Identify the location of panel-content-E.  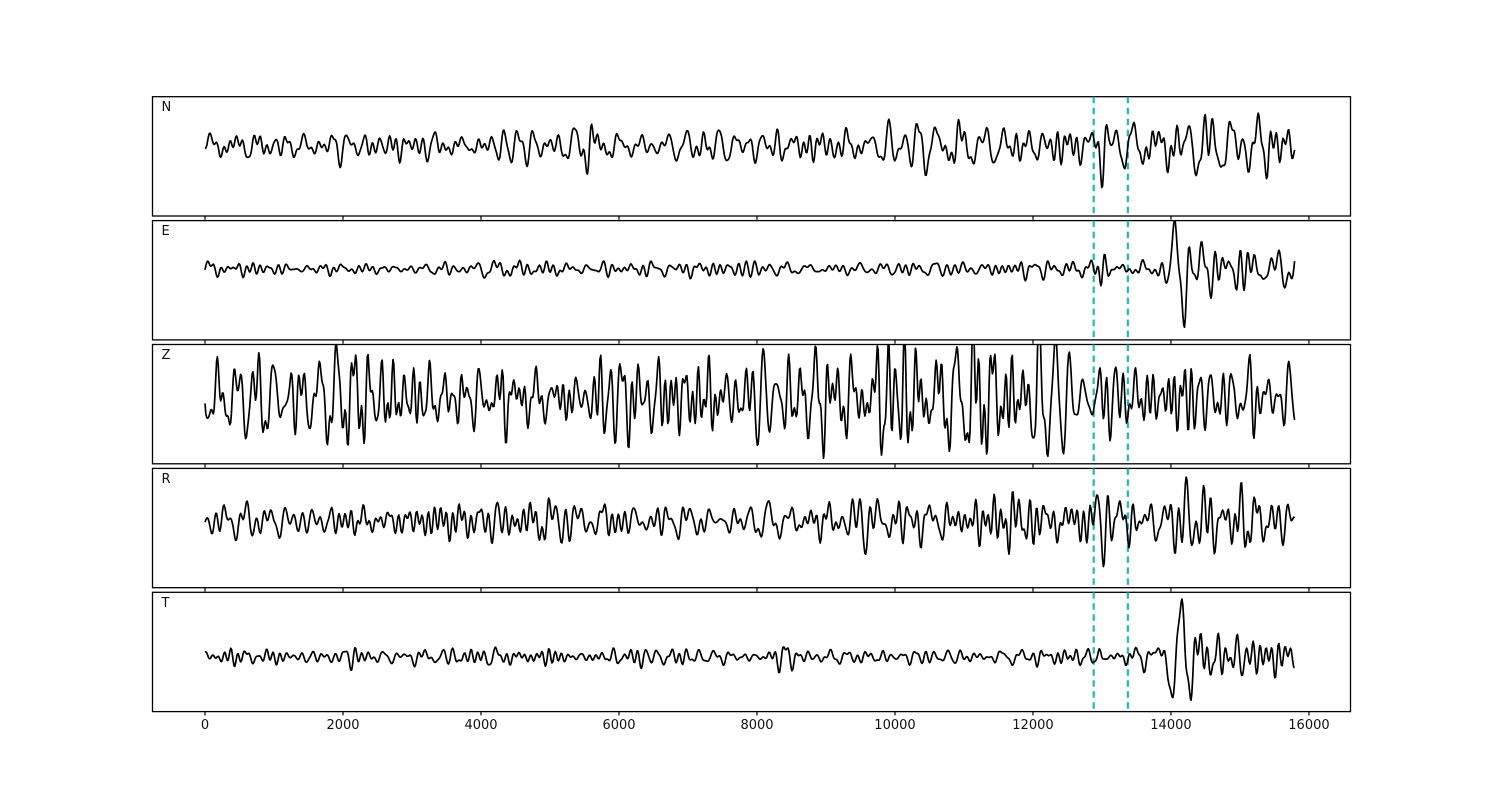
(750, 280).